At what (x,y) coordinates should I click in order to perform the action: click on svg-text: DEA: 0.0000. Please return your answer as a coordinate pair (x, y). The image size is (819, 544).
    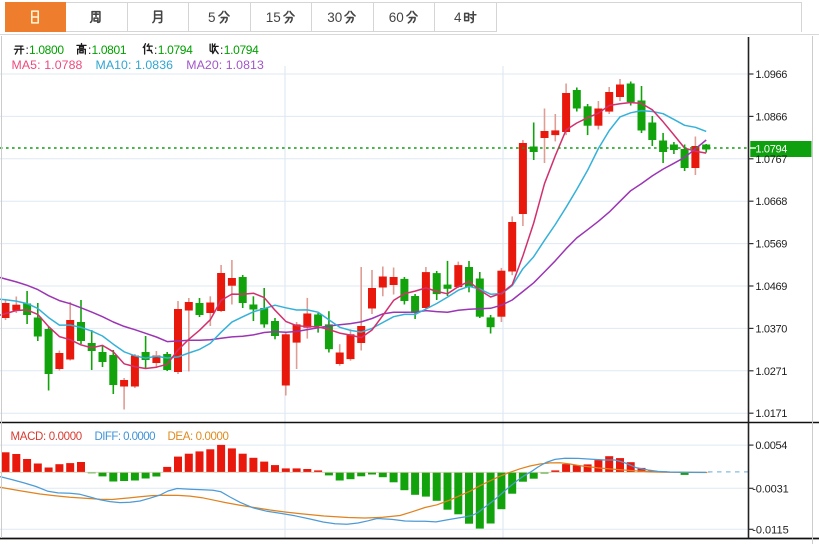
    Looking at the image, I should click on (198, 437).